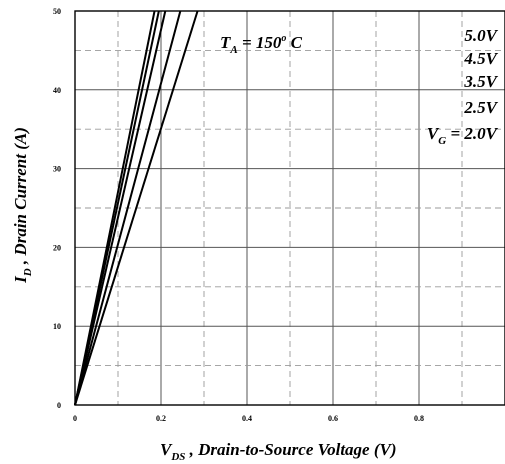  I want to click on y-tick-label: 10, so click(57, 326).